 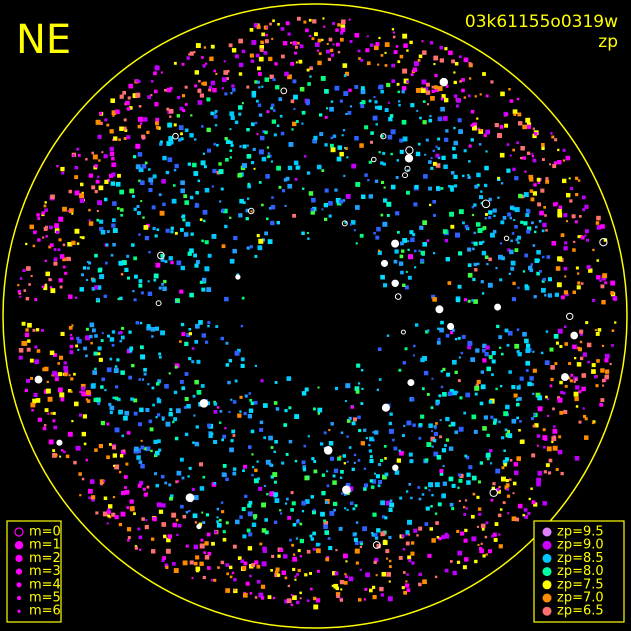 I want to click on zp-label: zp=6.5, so click(x=580, y=611).